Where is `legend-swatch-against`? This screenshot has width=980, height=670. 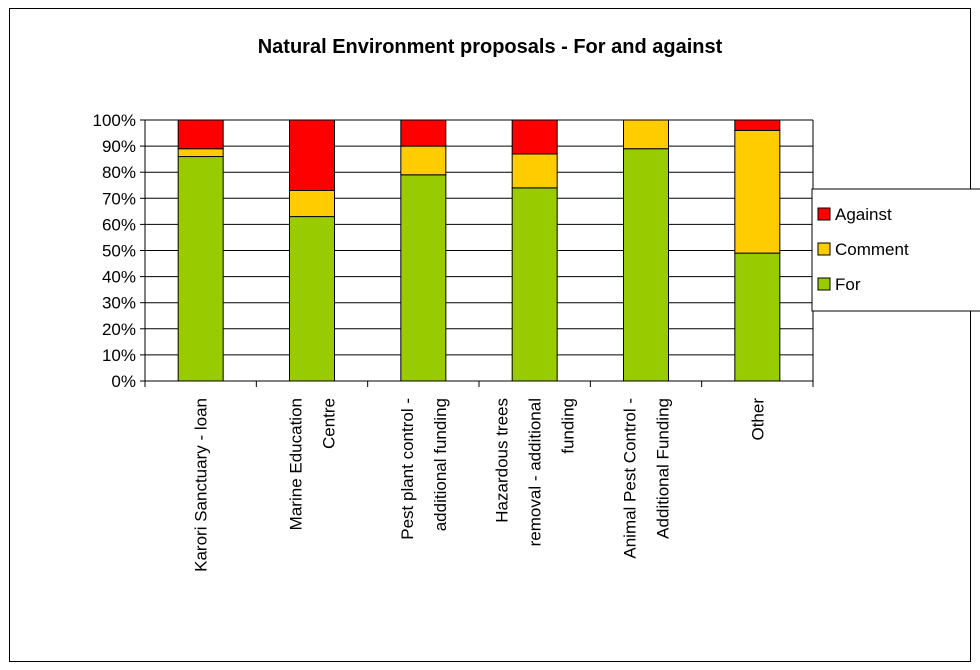
legend-swatch-against is located at coordinates (824, 214).